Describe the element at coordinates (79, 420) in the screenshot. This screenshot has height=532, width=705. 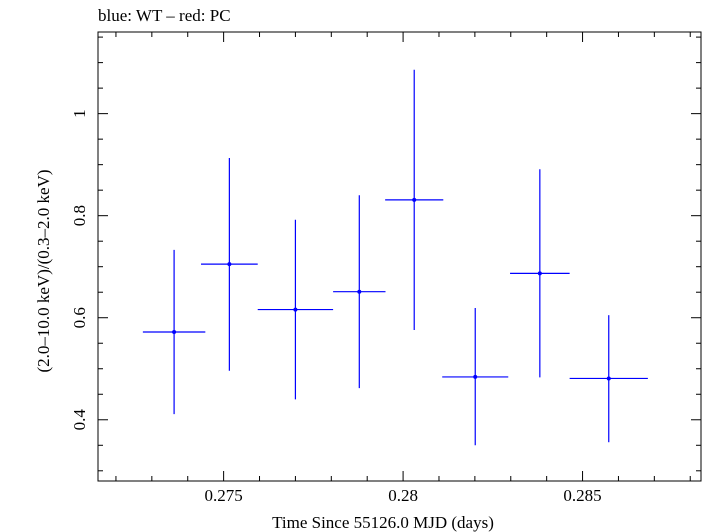
I see `y-tick-label: 0.4` at that location.